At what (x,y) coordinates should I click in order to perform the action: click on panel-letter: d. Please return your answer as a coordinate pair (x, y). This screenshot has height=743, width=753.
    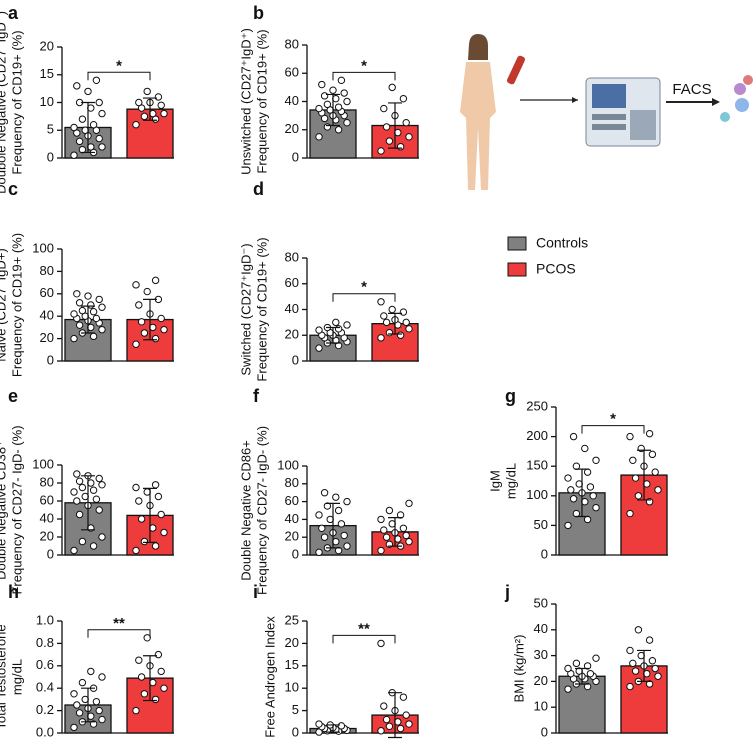
    Looking at the image, I should click on (258, 189).